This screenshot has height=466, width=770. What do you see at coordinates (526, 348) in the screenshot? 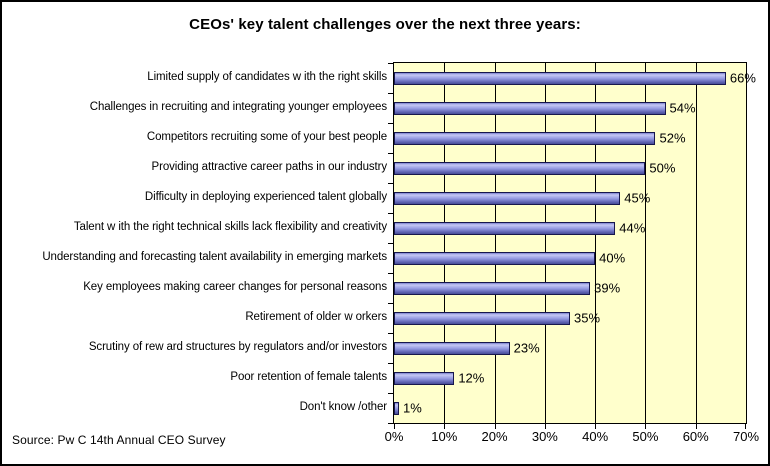
I see `value-label: 23%` at bounding box center [526, 348].